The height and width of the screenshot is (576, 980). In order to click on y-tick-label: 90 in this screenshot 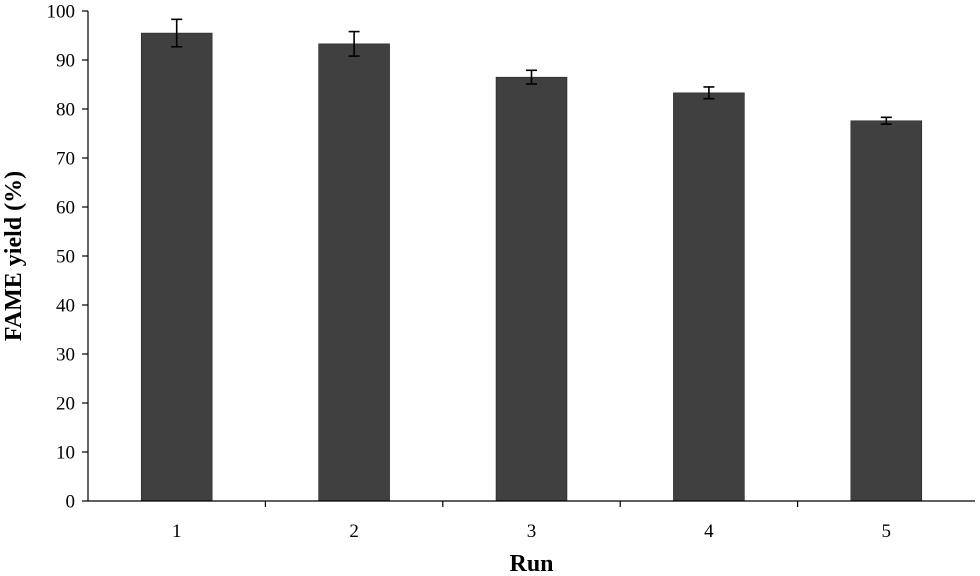, I will do `click(65, 61)`.